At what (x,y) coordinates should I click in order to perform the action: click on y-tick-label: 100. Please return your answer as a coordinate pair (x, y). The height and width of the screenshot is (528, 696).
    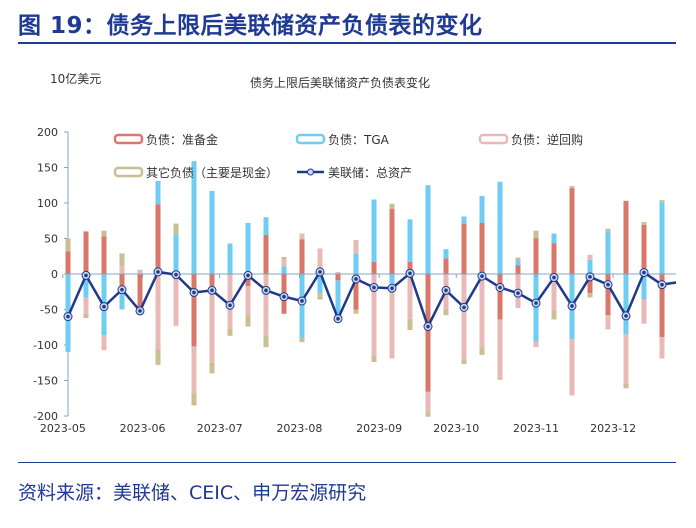
    Looking at the image, I should click on (47, 203).